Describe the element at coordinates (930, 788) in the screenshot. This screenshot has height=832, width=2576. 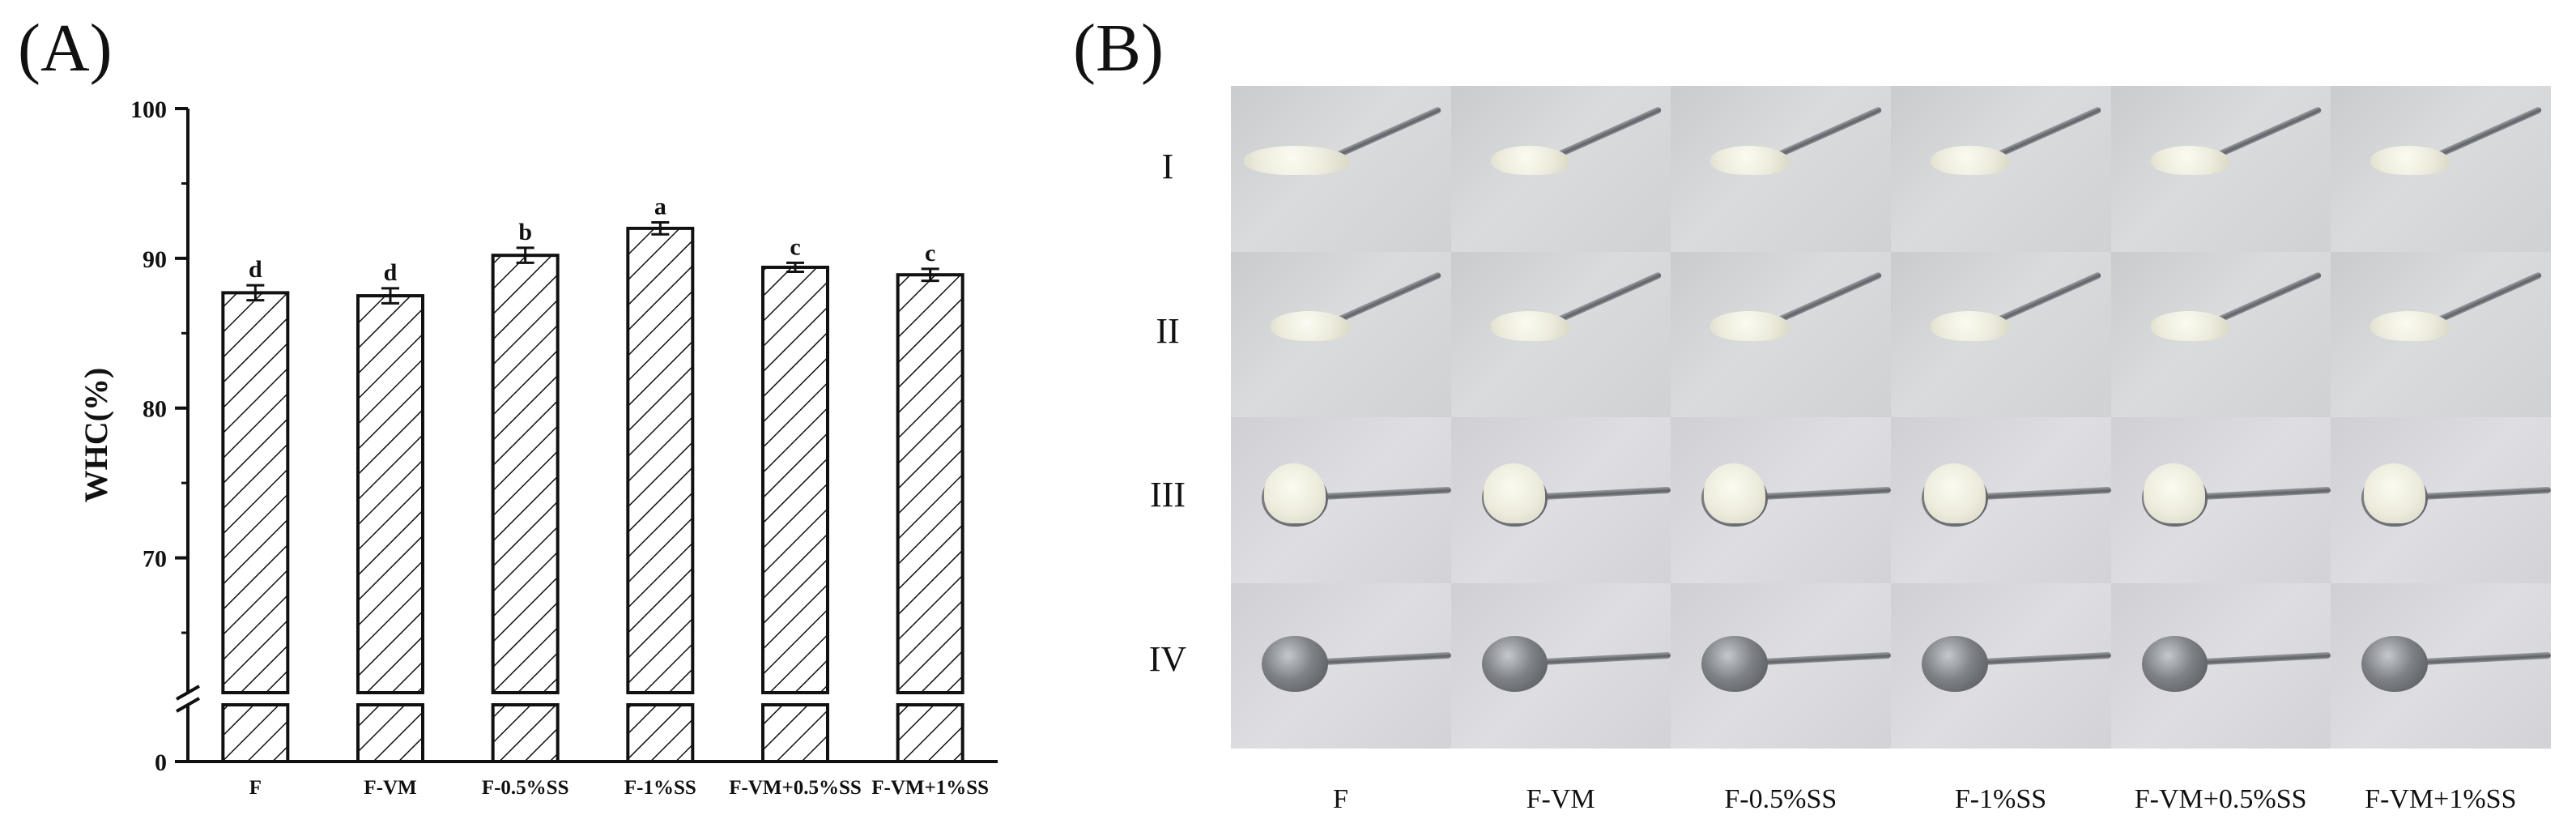
I see `x-tick-label: F-VM+1%SS` at that location.